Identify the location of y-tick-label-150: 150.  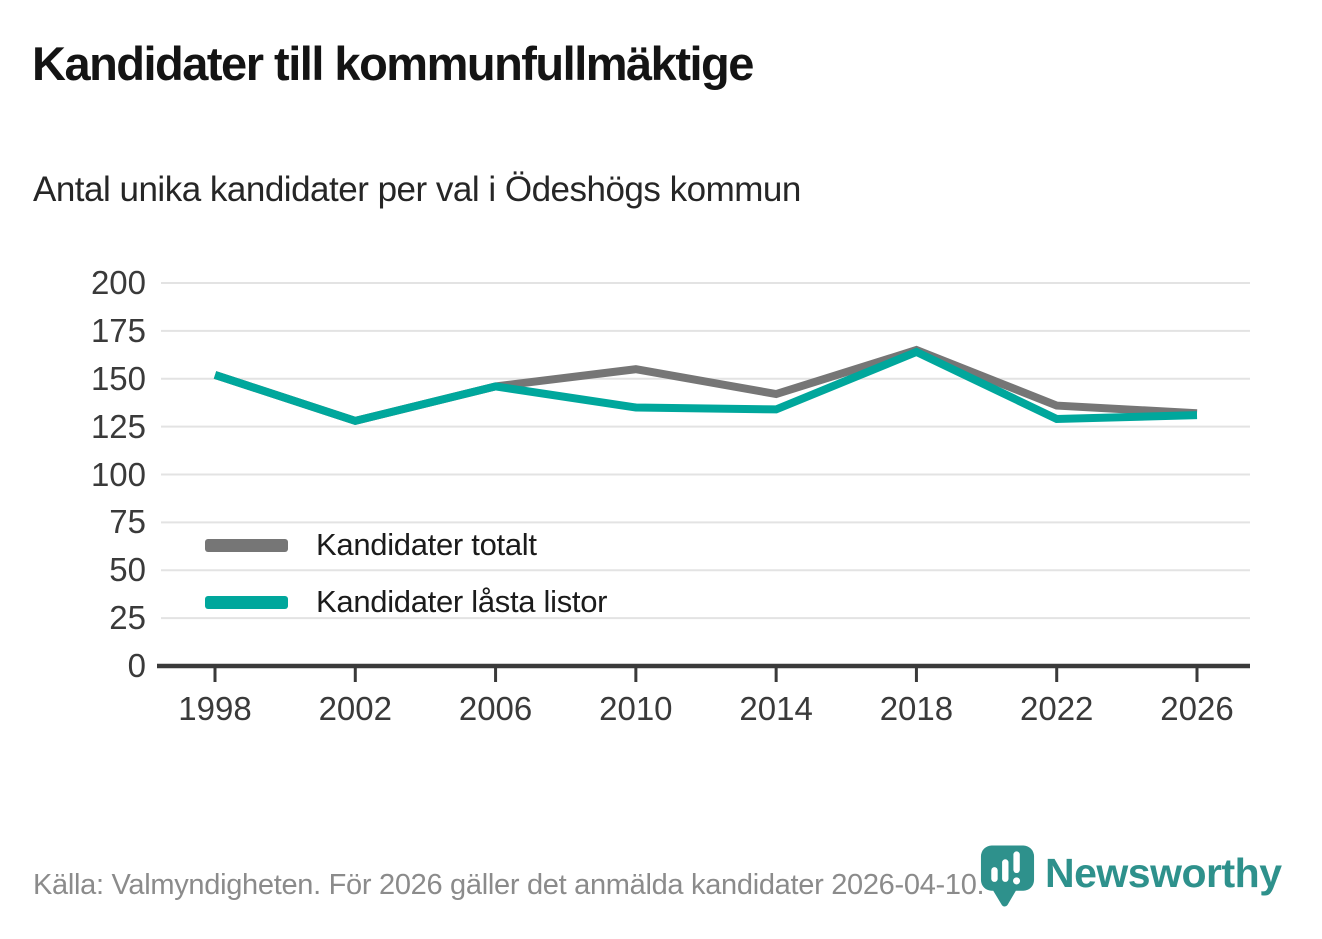
(118, 378).